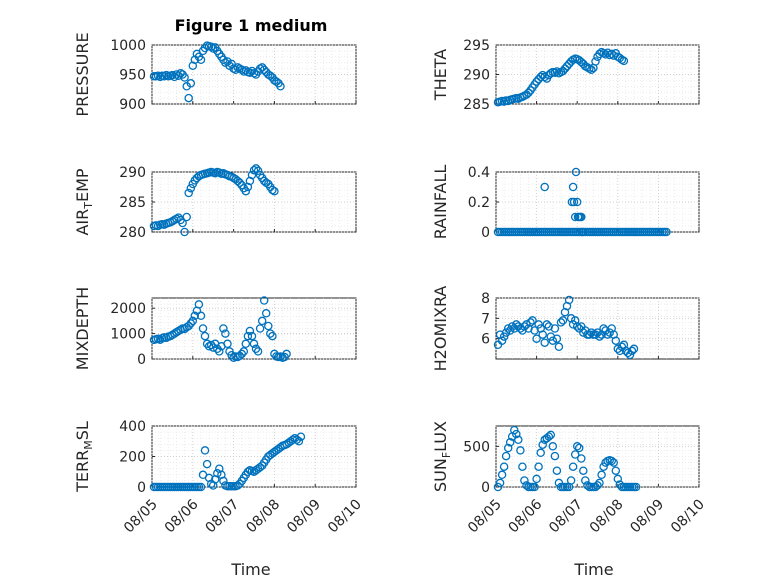  I want to click on y-axis-label: SUNFLUX, so click(442, 456).